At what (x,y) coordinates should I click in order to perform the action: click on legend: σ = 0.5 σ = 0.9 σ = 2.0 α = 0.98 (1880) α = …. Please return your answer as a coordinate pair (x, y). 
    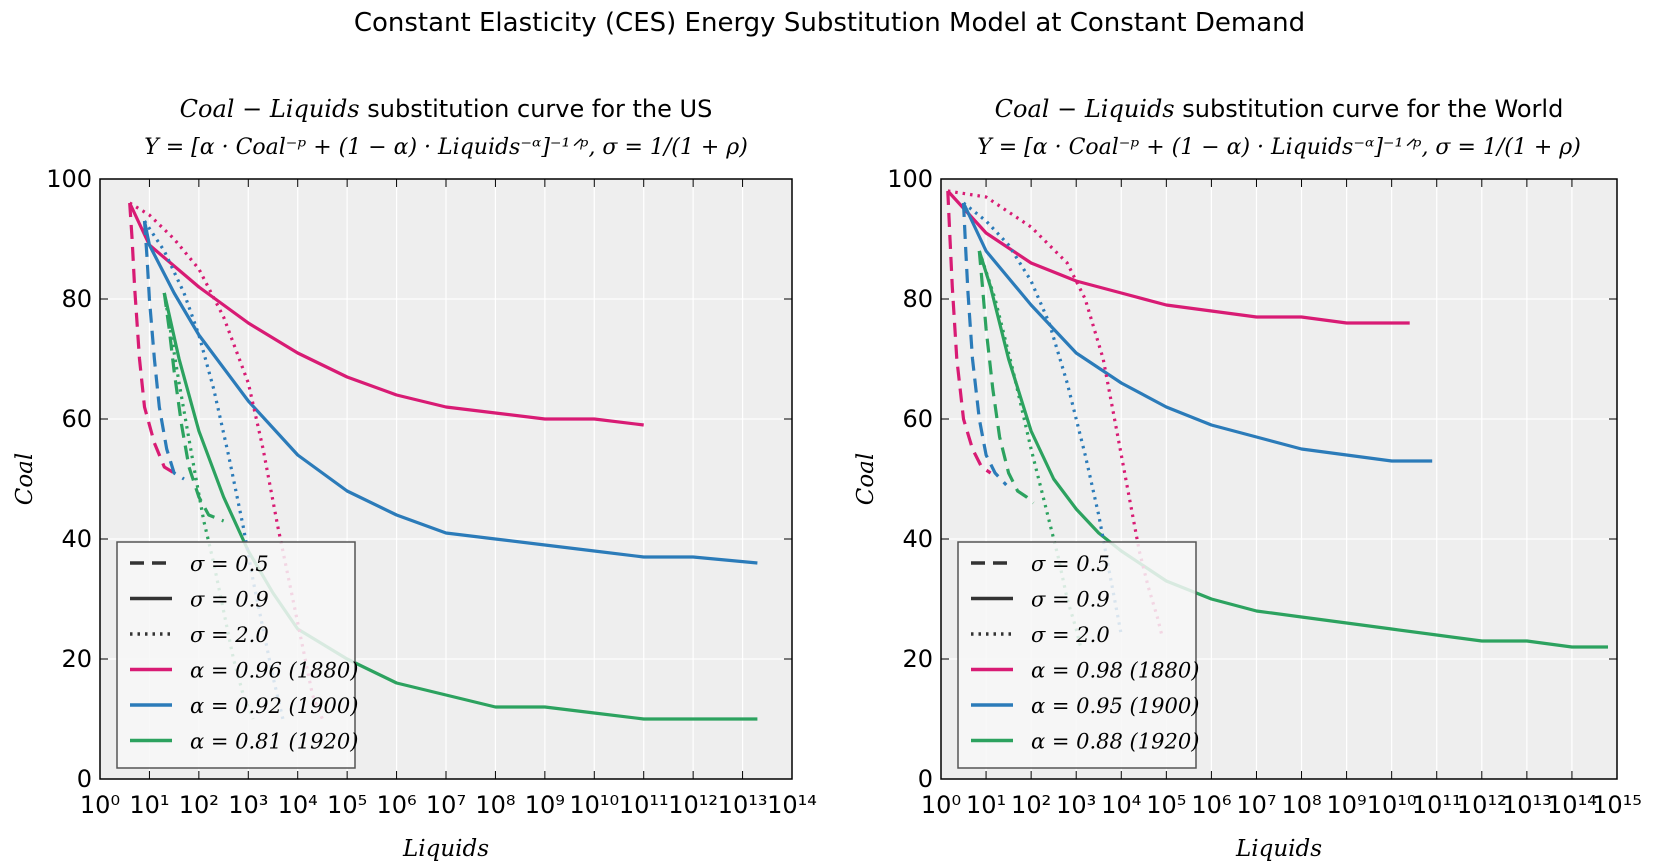
    Looking at the image, I should click on (1078, 655).